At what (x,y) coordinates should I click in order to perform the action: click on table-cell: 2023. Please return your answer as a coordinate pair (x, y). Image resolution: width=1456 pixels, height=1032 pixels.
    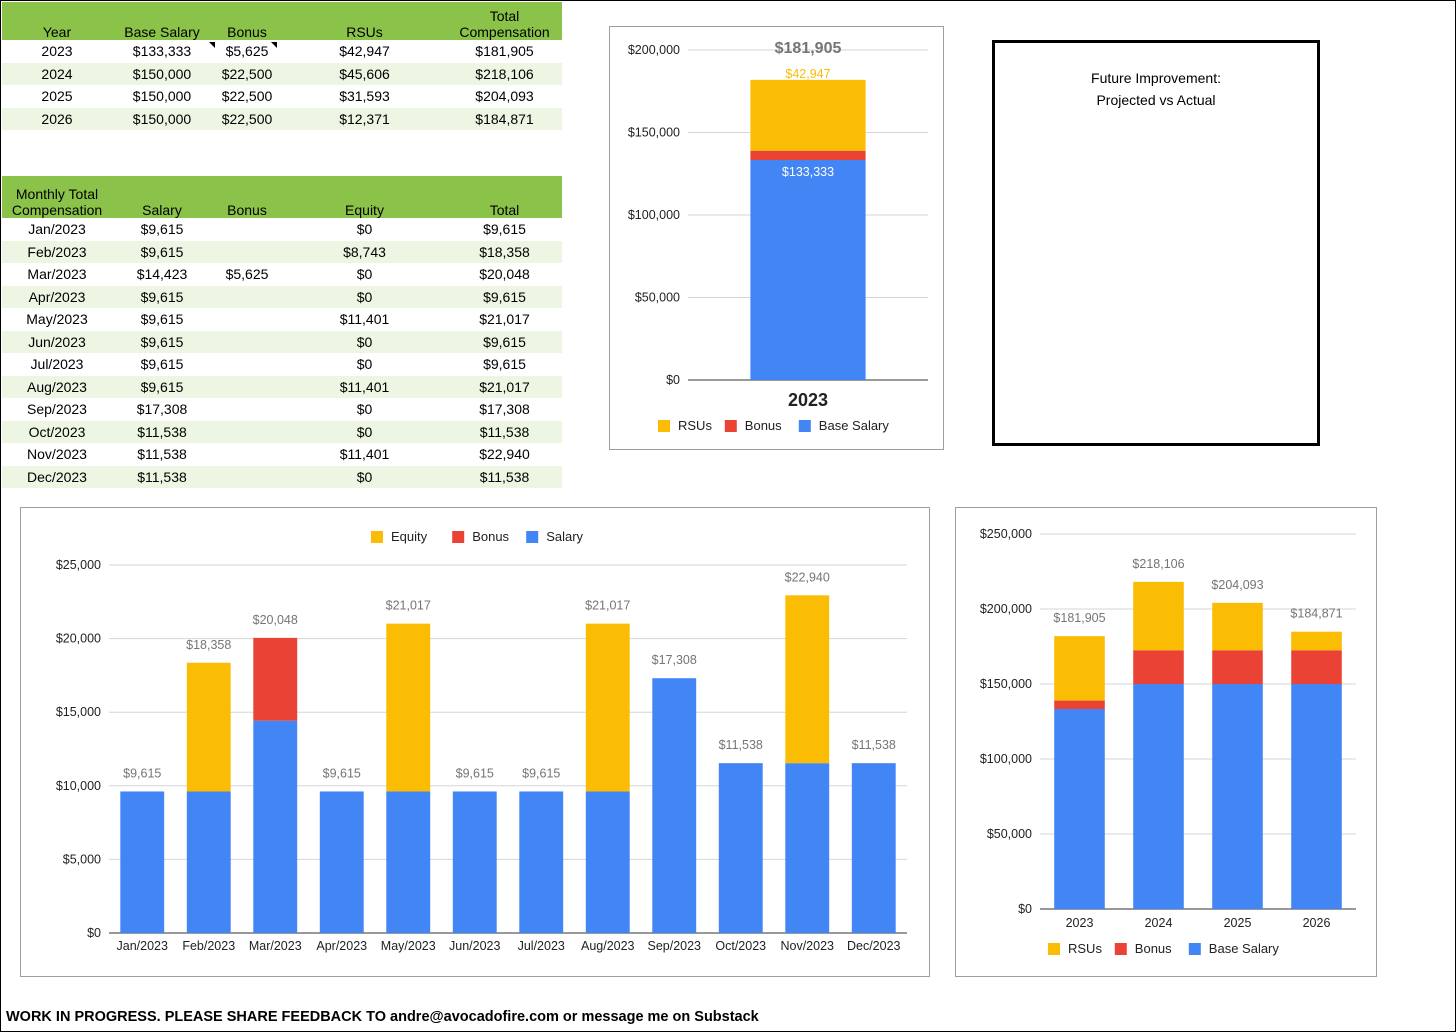
    Looking at the image, I should click on (57, 51).